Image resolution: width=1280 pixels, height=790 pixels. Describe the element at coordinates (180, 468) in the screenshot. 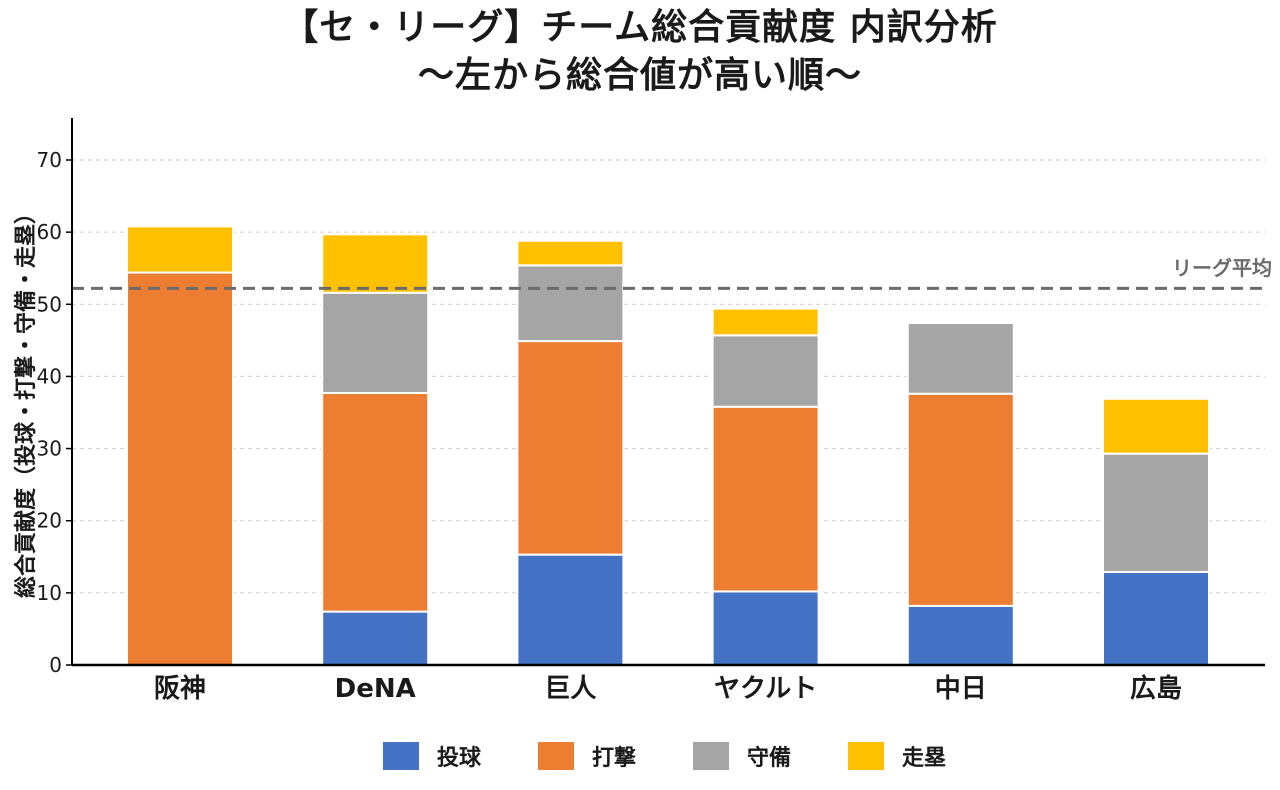

I see `bar-segment-阪神-打撃` at that location.